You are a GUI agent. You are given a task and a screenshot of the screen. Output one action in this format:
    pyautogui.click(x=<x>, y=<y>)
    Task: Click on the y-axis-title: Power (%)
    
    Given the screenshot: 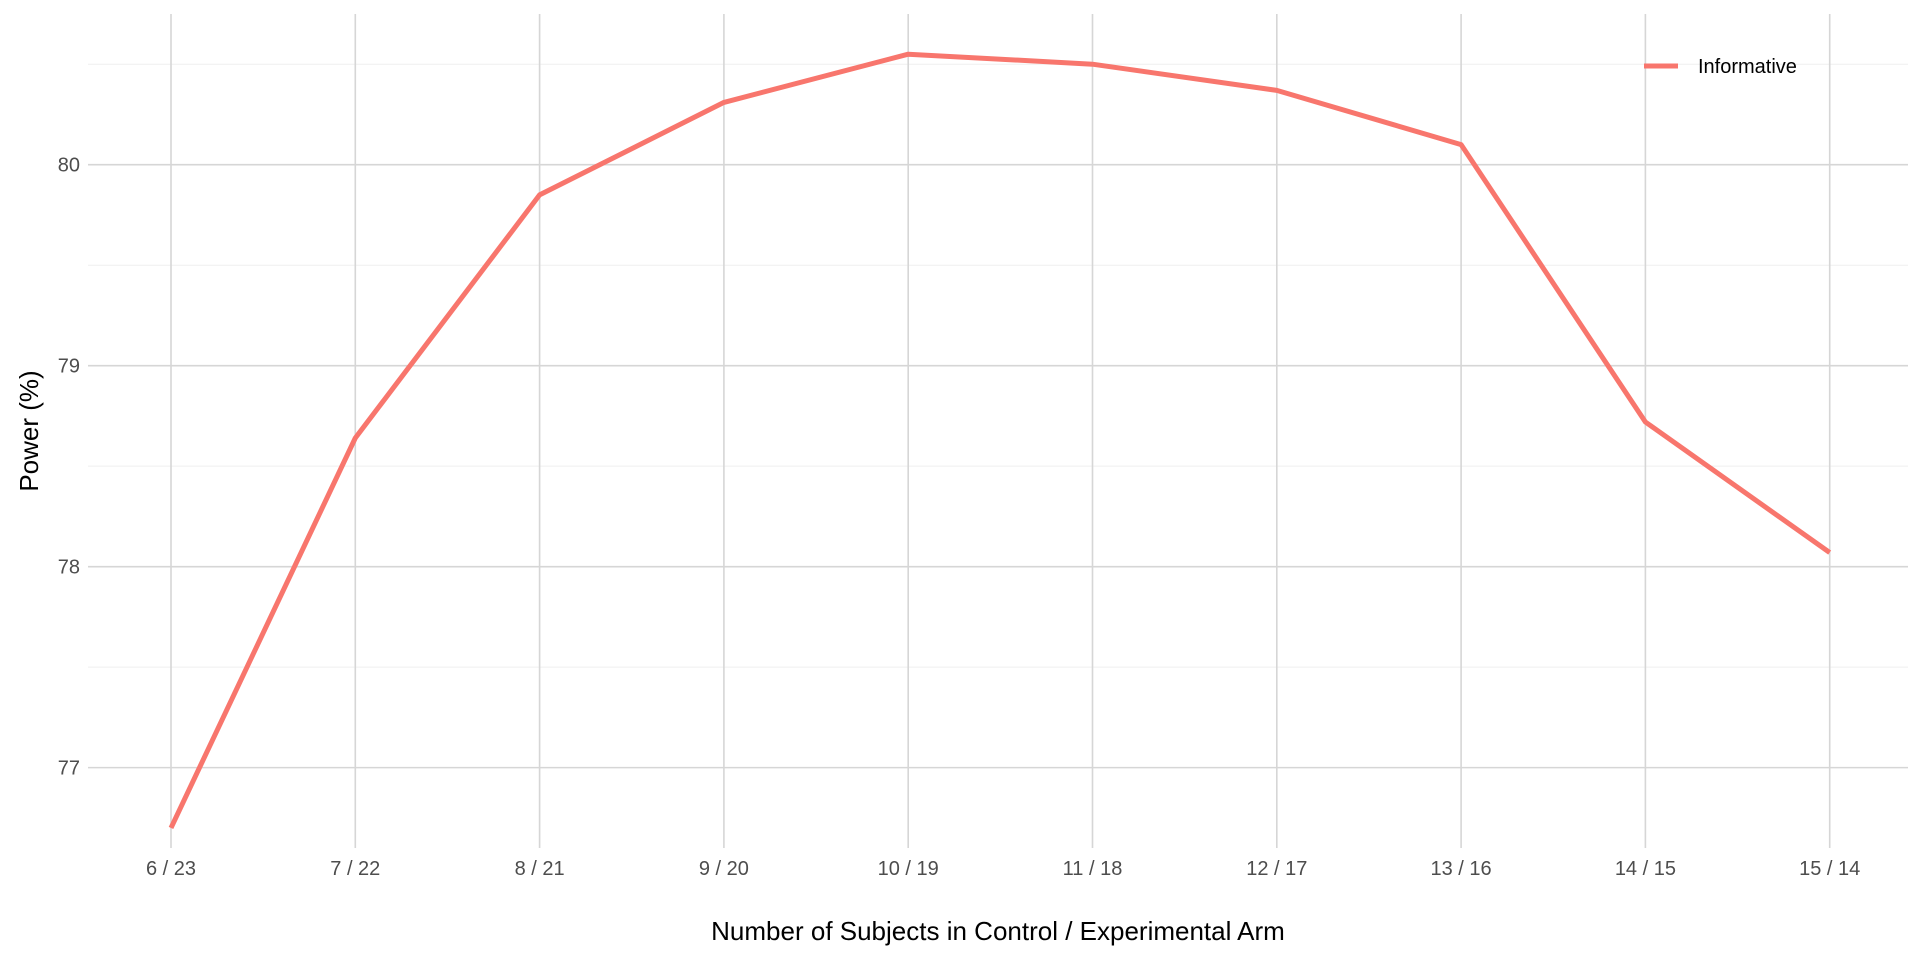 What is the action you would take?
    pyautogui.click(x=29, y=430)
    